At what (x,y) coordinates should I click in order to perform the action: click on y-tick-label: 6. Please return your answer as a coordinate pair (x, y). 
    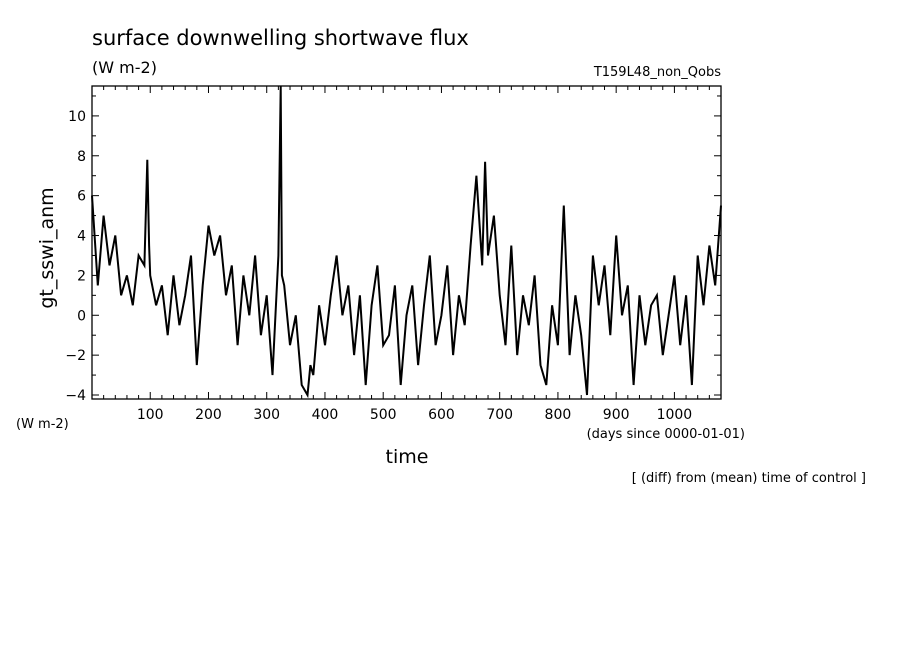
    Looking at the image, I should click on (81, 197).